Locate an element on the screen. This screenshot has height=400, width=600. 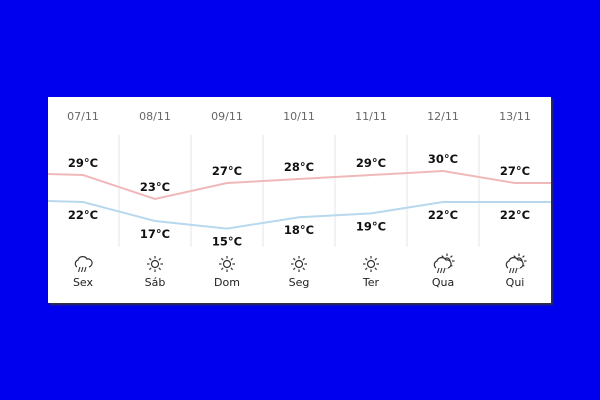
day-label: Sex is located at coordinates (83, 282).